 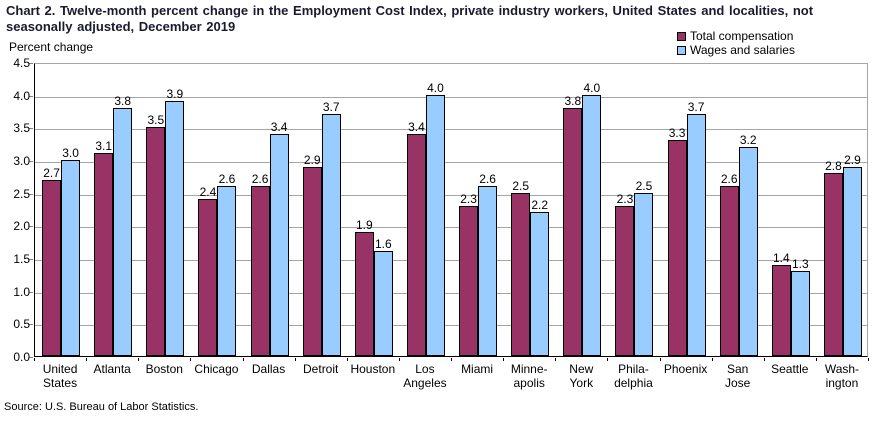 I want to click on y-tick-label: 3.5, so click(x=21, y=128).